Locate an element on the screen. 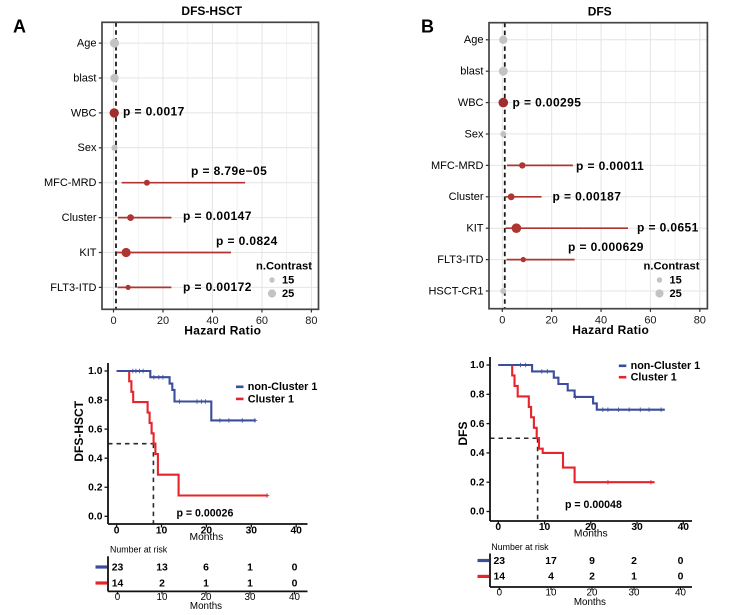 Image resolution: width=731 pixels, height=615 pixels. svg-text: p = 0.00172 is located at coordinates (217, 287).